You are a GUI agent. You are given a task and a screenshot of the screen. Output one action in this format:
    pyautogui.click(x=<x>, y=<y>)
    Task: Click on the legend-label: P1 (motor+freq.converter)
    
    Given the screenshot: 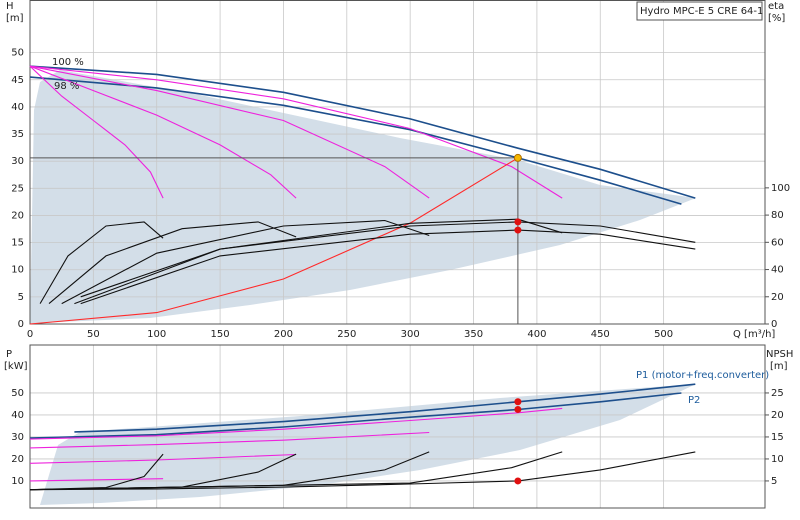 What is the action you would take?
    pyautogui.click(x=702, y=375)
    